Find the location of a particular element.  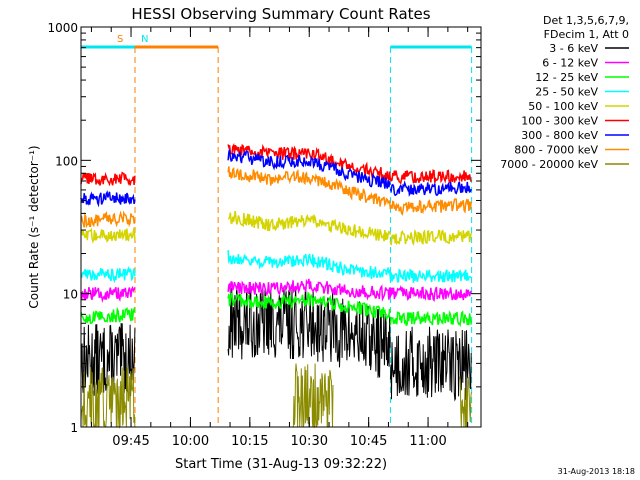

legend-label: 12 - 25 keV is located at coordinates (566, 77).